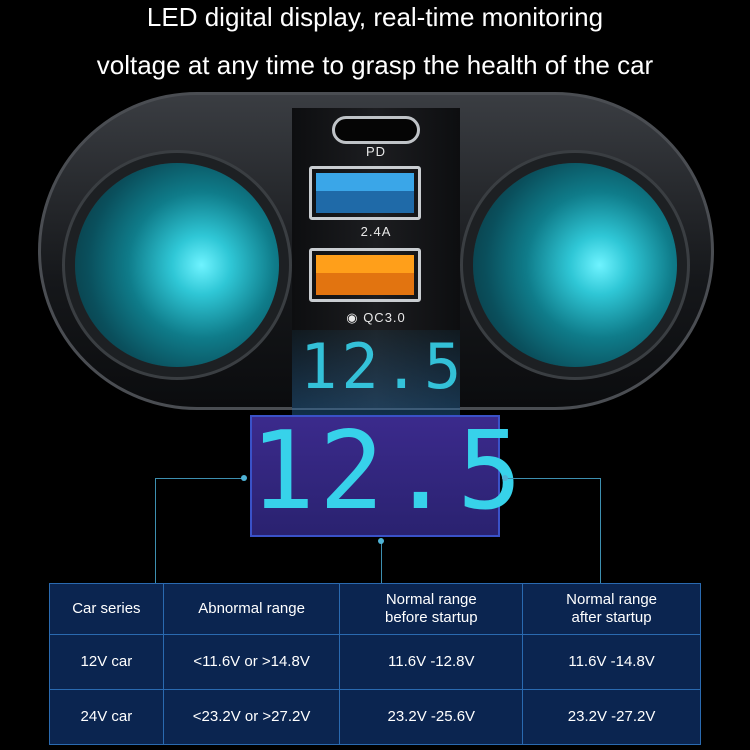  I want to click on qc-label: ◉ QC3.0, so click(376, 318).